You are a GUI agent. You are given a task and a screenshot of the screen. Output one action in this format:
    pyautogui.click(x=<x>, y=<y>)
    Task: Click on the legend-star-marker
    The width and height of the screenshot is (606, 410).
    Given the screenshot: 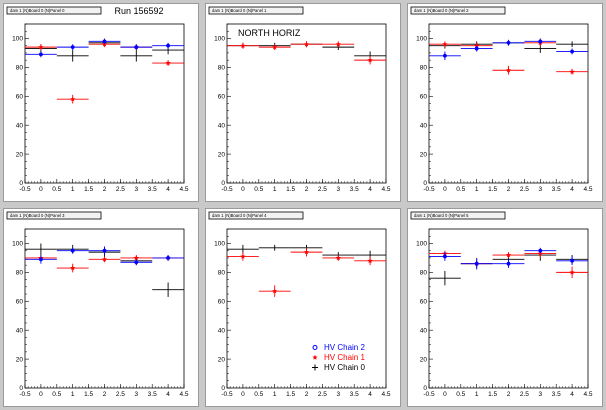 What is the action you would take?
    pyautogui.click(x=315, y=357)
    